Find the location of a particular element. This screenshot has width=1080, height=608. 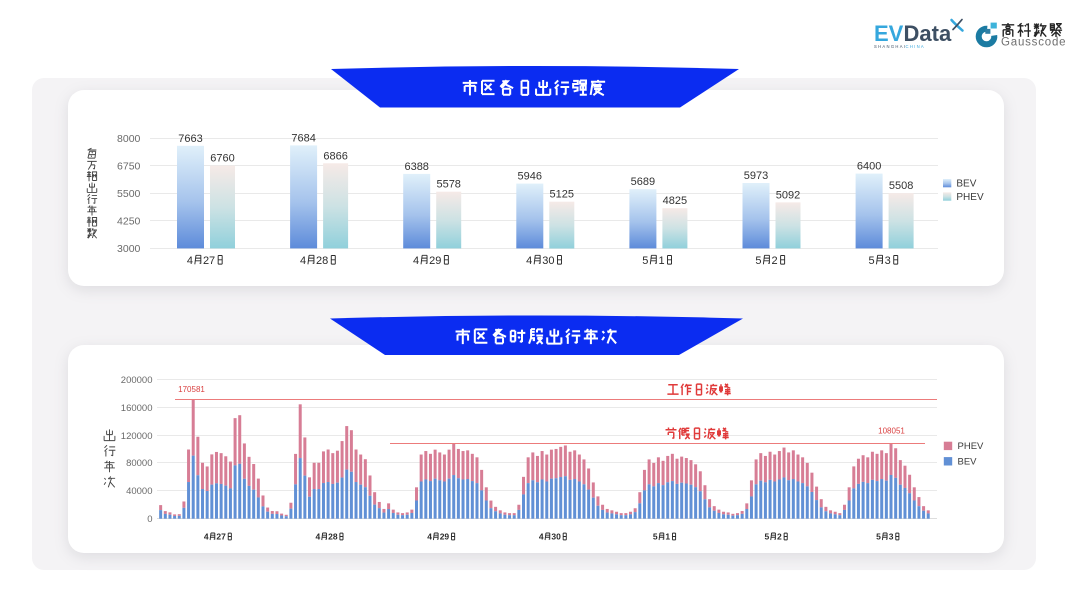

svg-text: 6750 is located at coordinates (129, 167).